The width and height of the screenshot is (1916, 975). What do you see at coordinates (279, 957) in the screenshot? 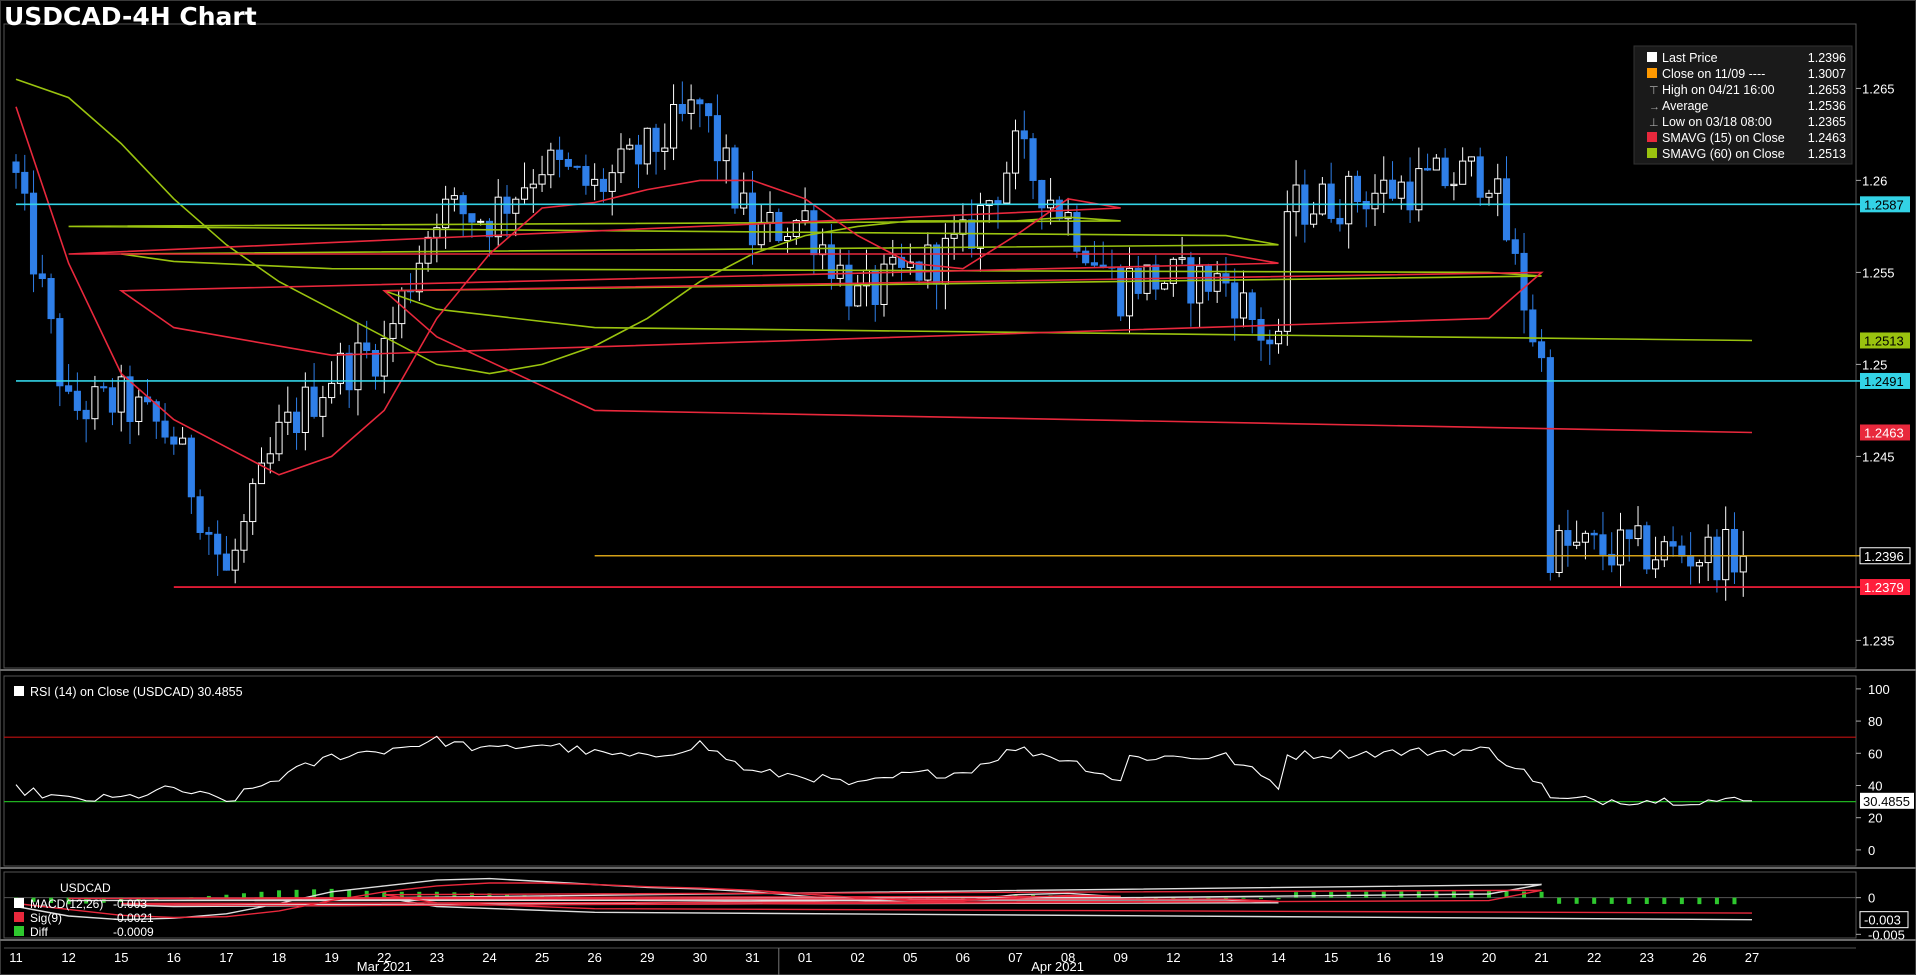
I see `x-tick-label: 18` at bounding box center [279, 957].